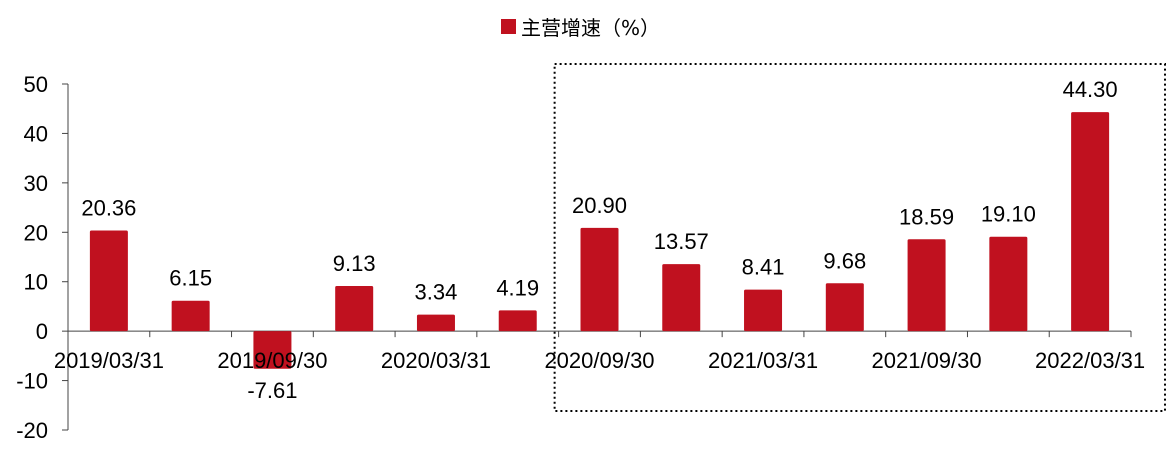 This screenshot has width=1167, height=450. I want to click on legend-swatch, so click(508, 26).